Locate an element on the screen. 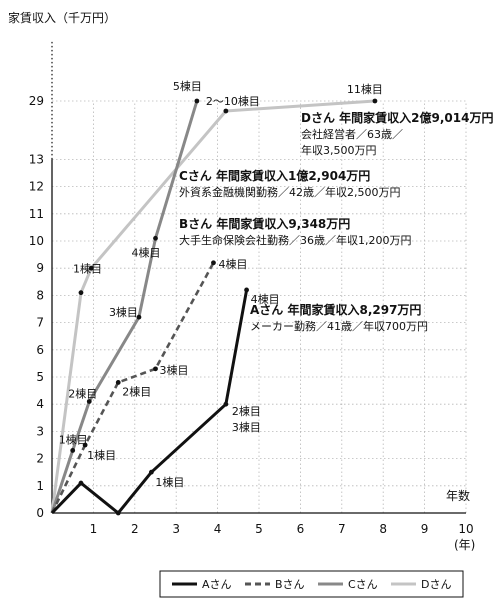 The width and height of the screenshot is (500, 609). point-label-3-0: 1棟目 is located at coordinates (87, 269).